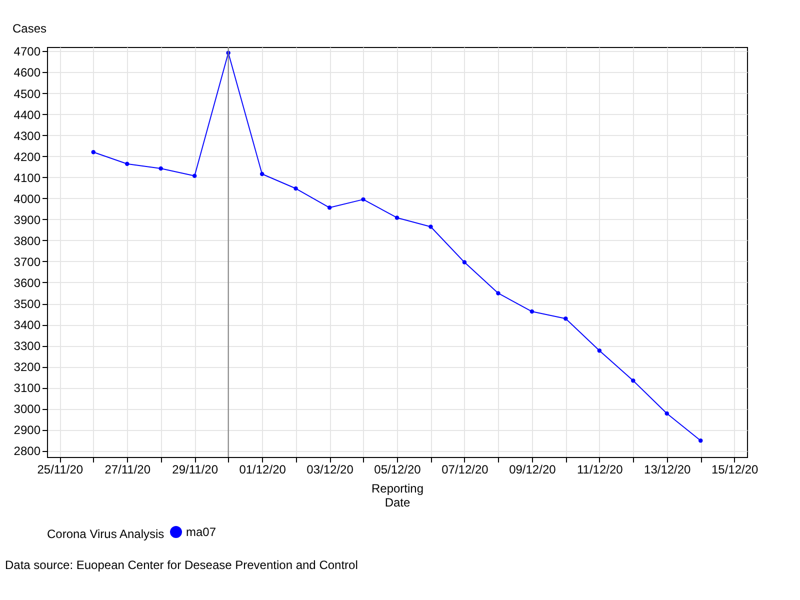  I want to click on x-axis-title: Reporting Date, so click(397, 496).